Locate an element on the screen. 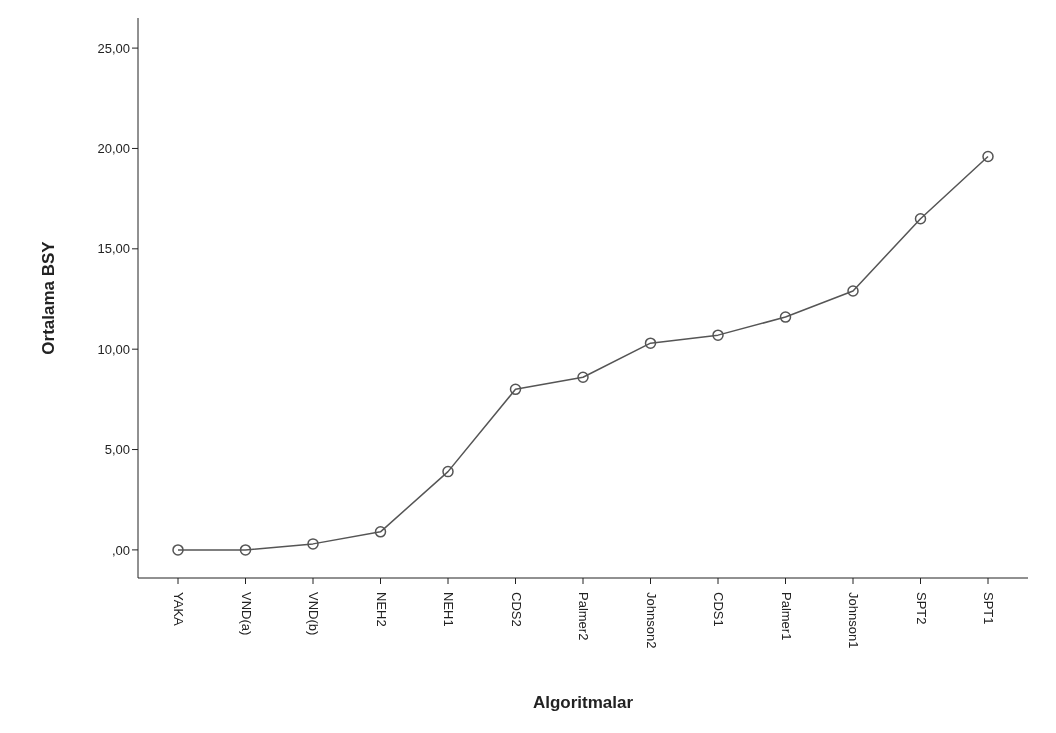  x-tick-label: Palmer1 is located at coordinates (786, 616).